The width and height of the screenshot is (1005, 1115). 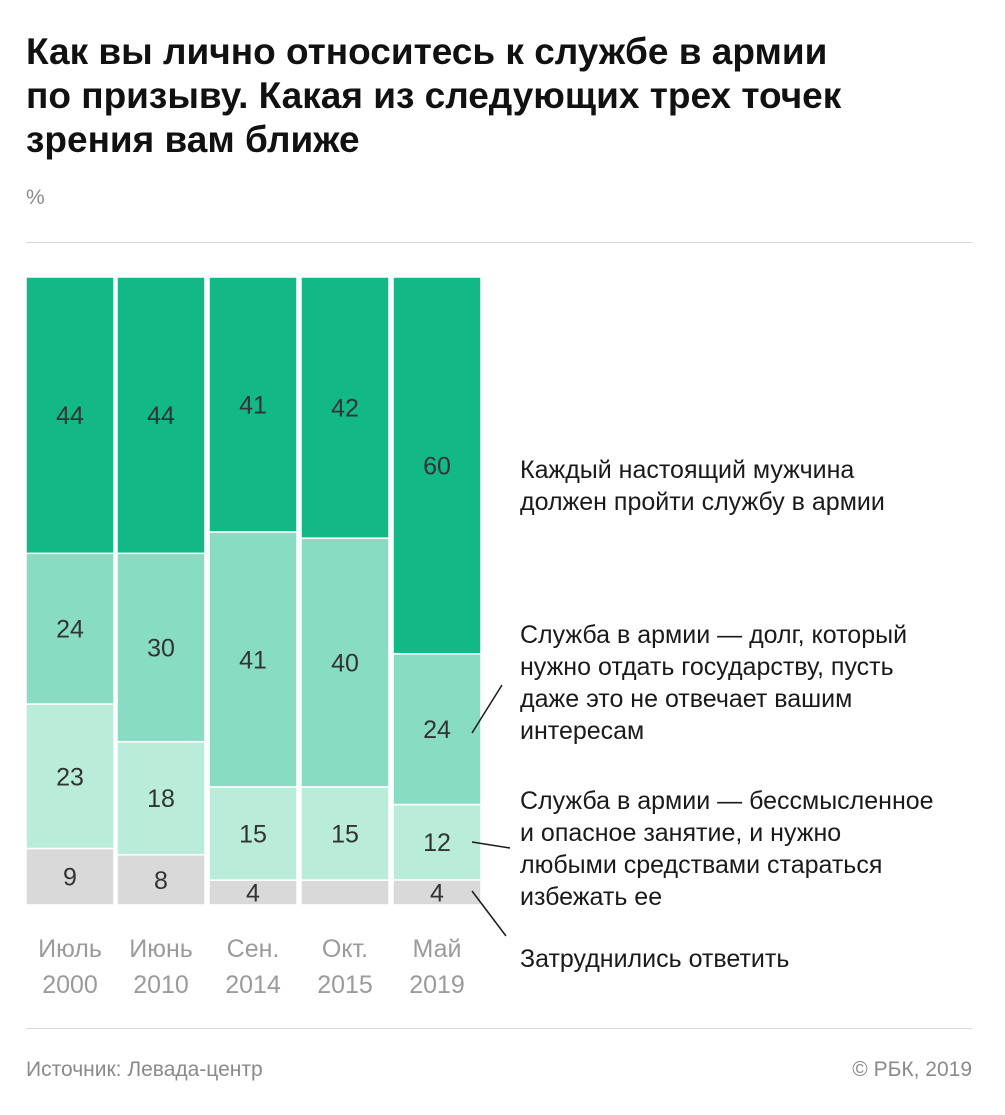 I want to click on unit-label: %, so click(x=35, y=197).